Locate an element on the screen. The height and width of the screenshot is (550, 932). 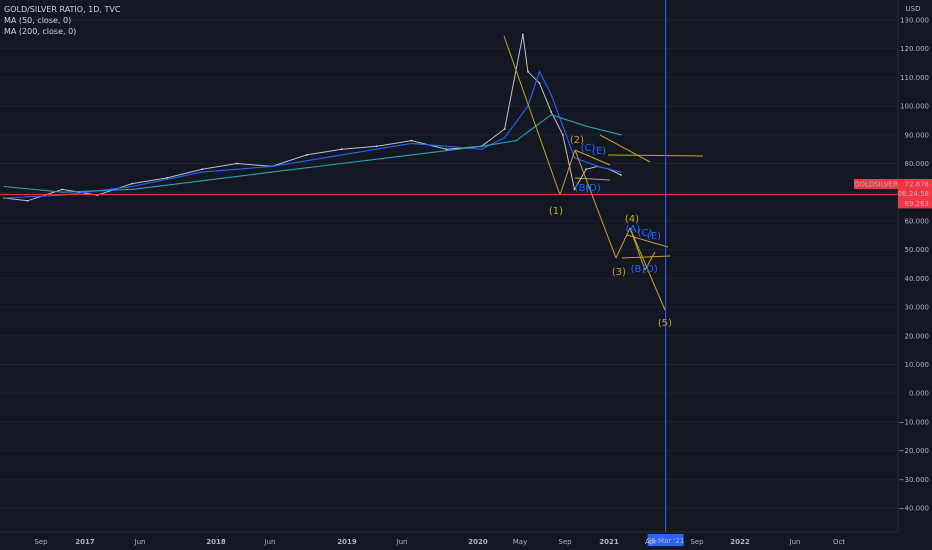
price-tick-label: 100.000 is located at coordinates (914, 107).